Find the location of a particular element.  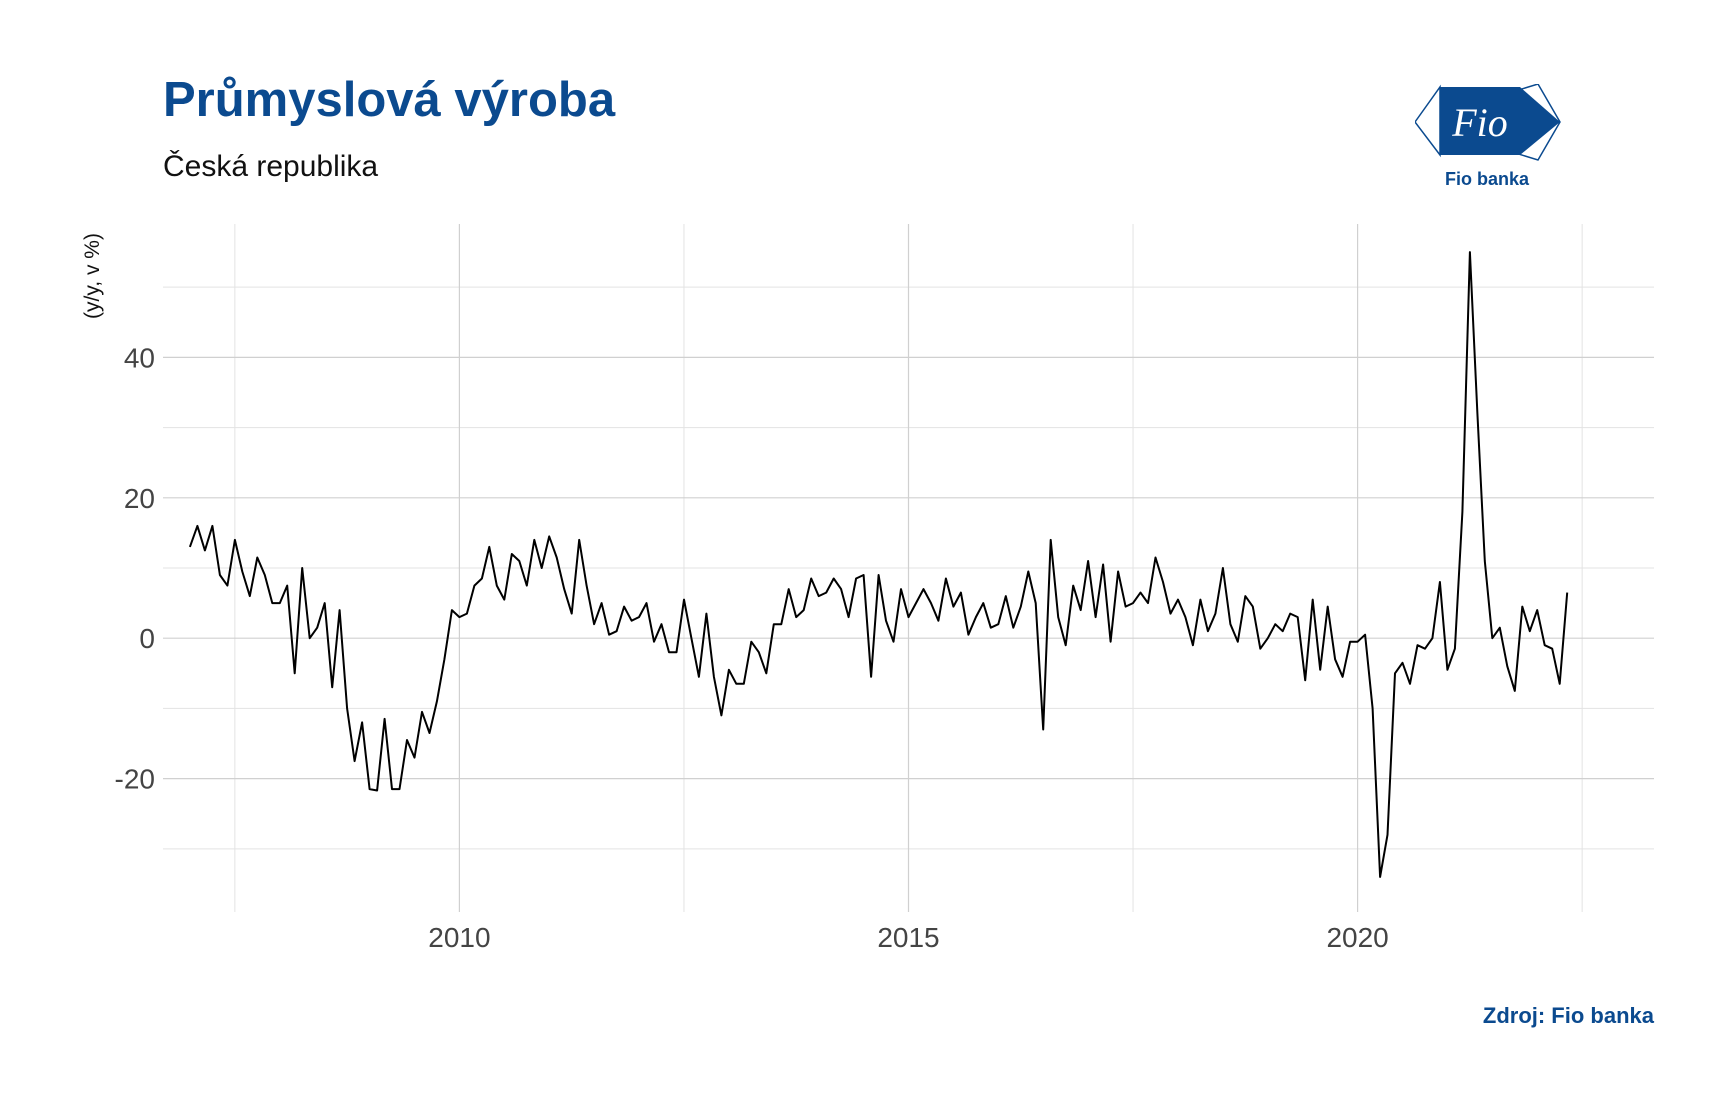

chart-title: Průmyslová výroba is located at coordinates (389, 100).